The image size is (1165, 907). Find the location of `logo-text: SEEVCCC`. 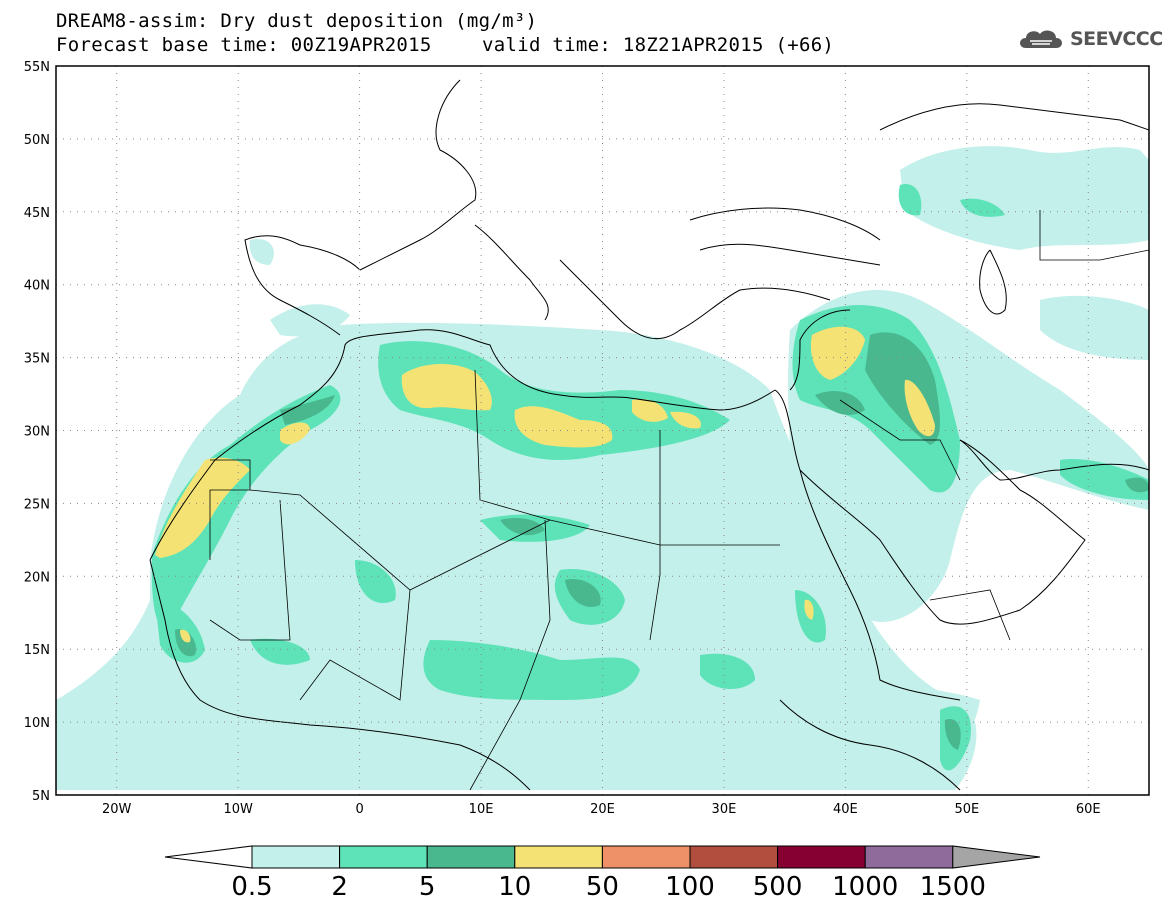

logo-text: SEEVCCC is located at coordinates (1116, 39).